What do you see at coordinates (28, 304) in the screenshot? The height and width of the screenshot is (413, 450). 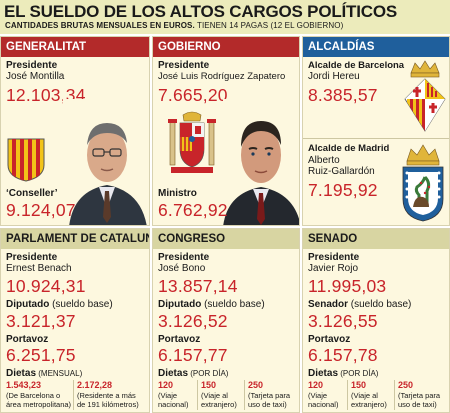 I see `parlament-diputado-label: Diputado` at bounding box center [28, 304].